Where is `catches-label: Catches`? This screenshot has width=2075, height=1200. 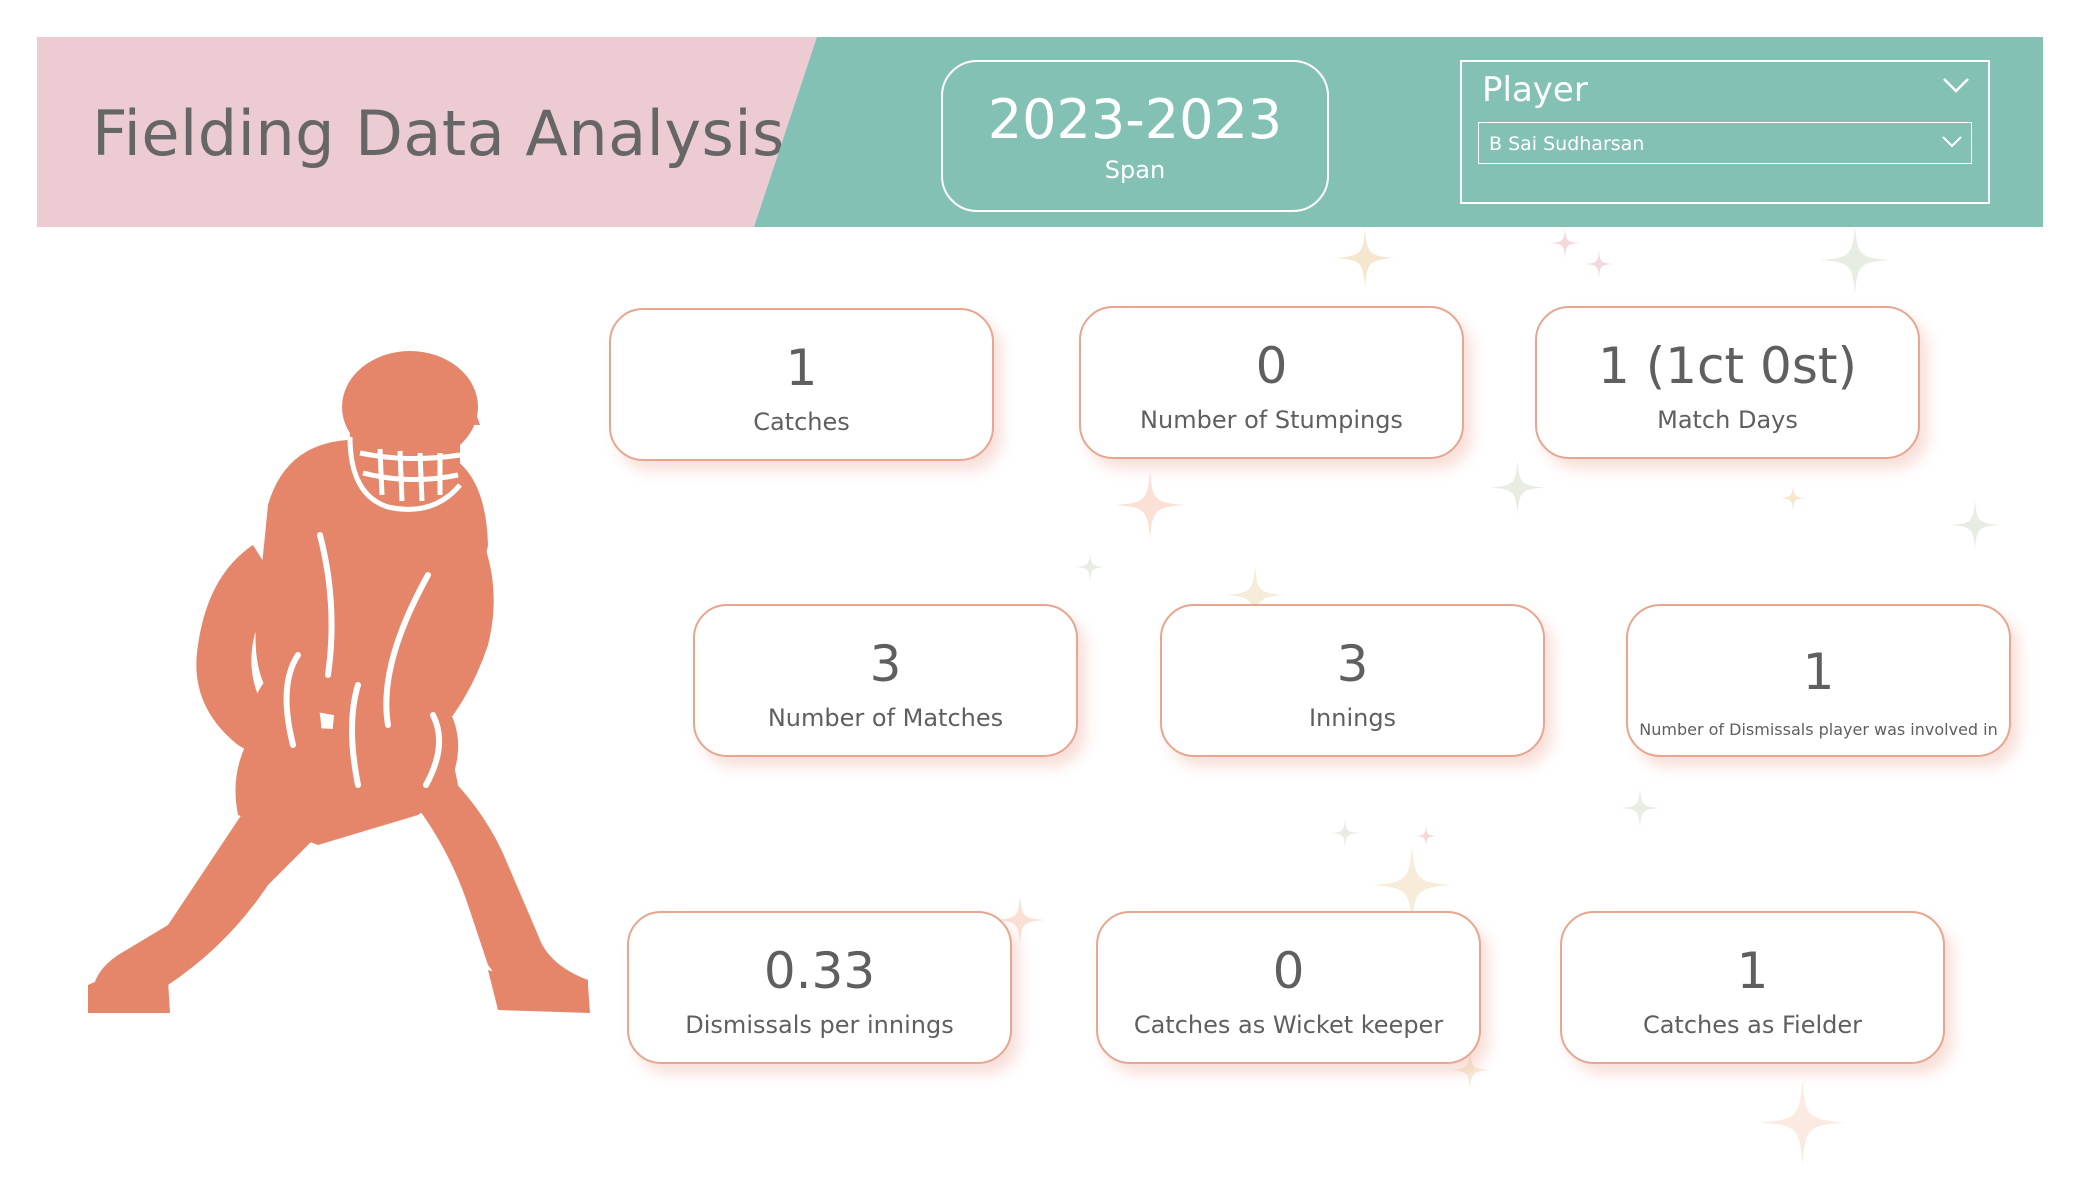 catches-label: Catches is located at coordinates (801, 422).